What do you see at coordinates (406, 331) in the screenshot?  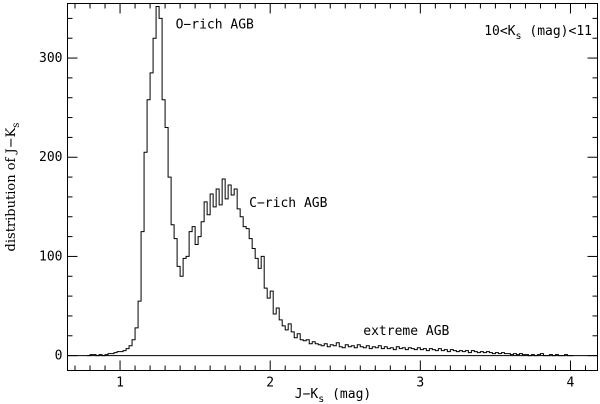 I see `extreme-agb-label: extreme AGB` at bounding box center [406, 331].